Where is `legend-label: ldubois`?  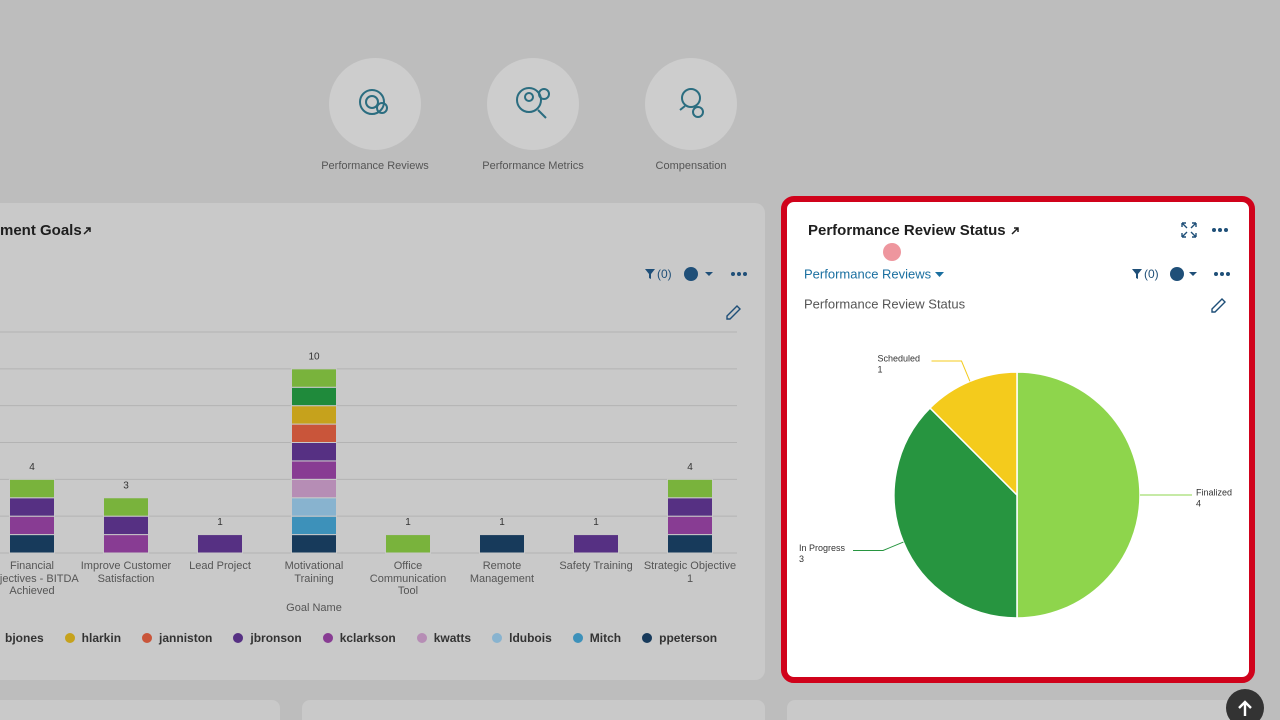
legend-label: ldubois is located at coordinates (530, 638).